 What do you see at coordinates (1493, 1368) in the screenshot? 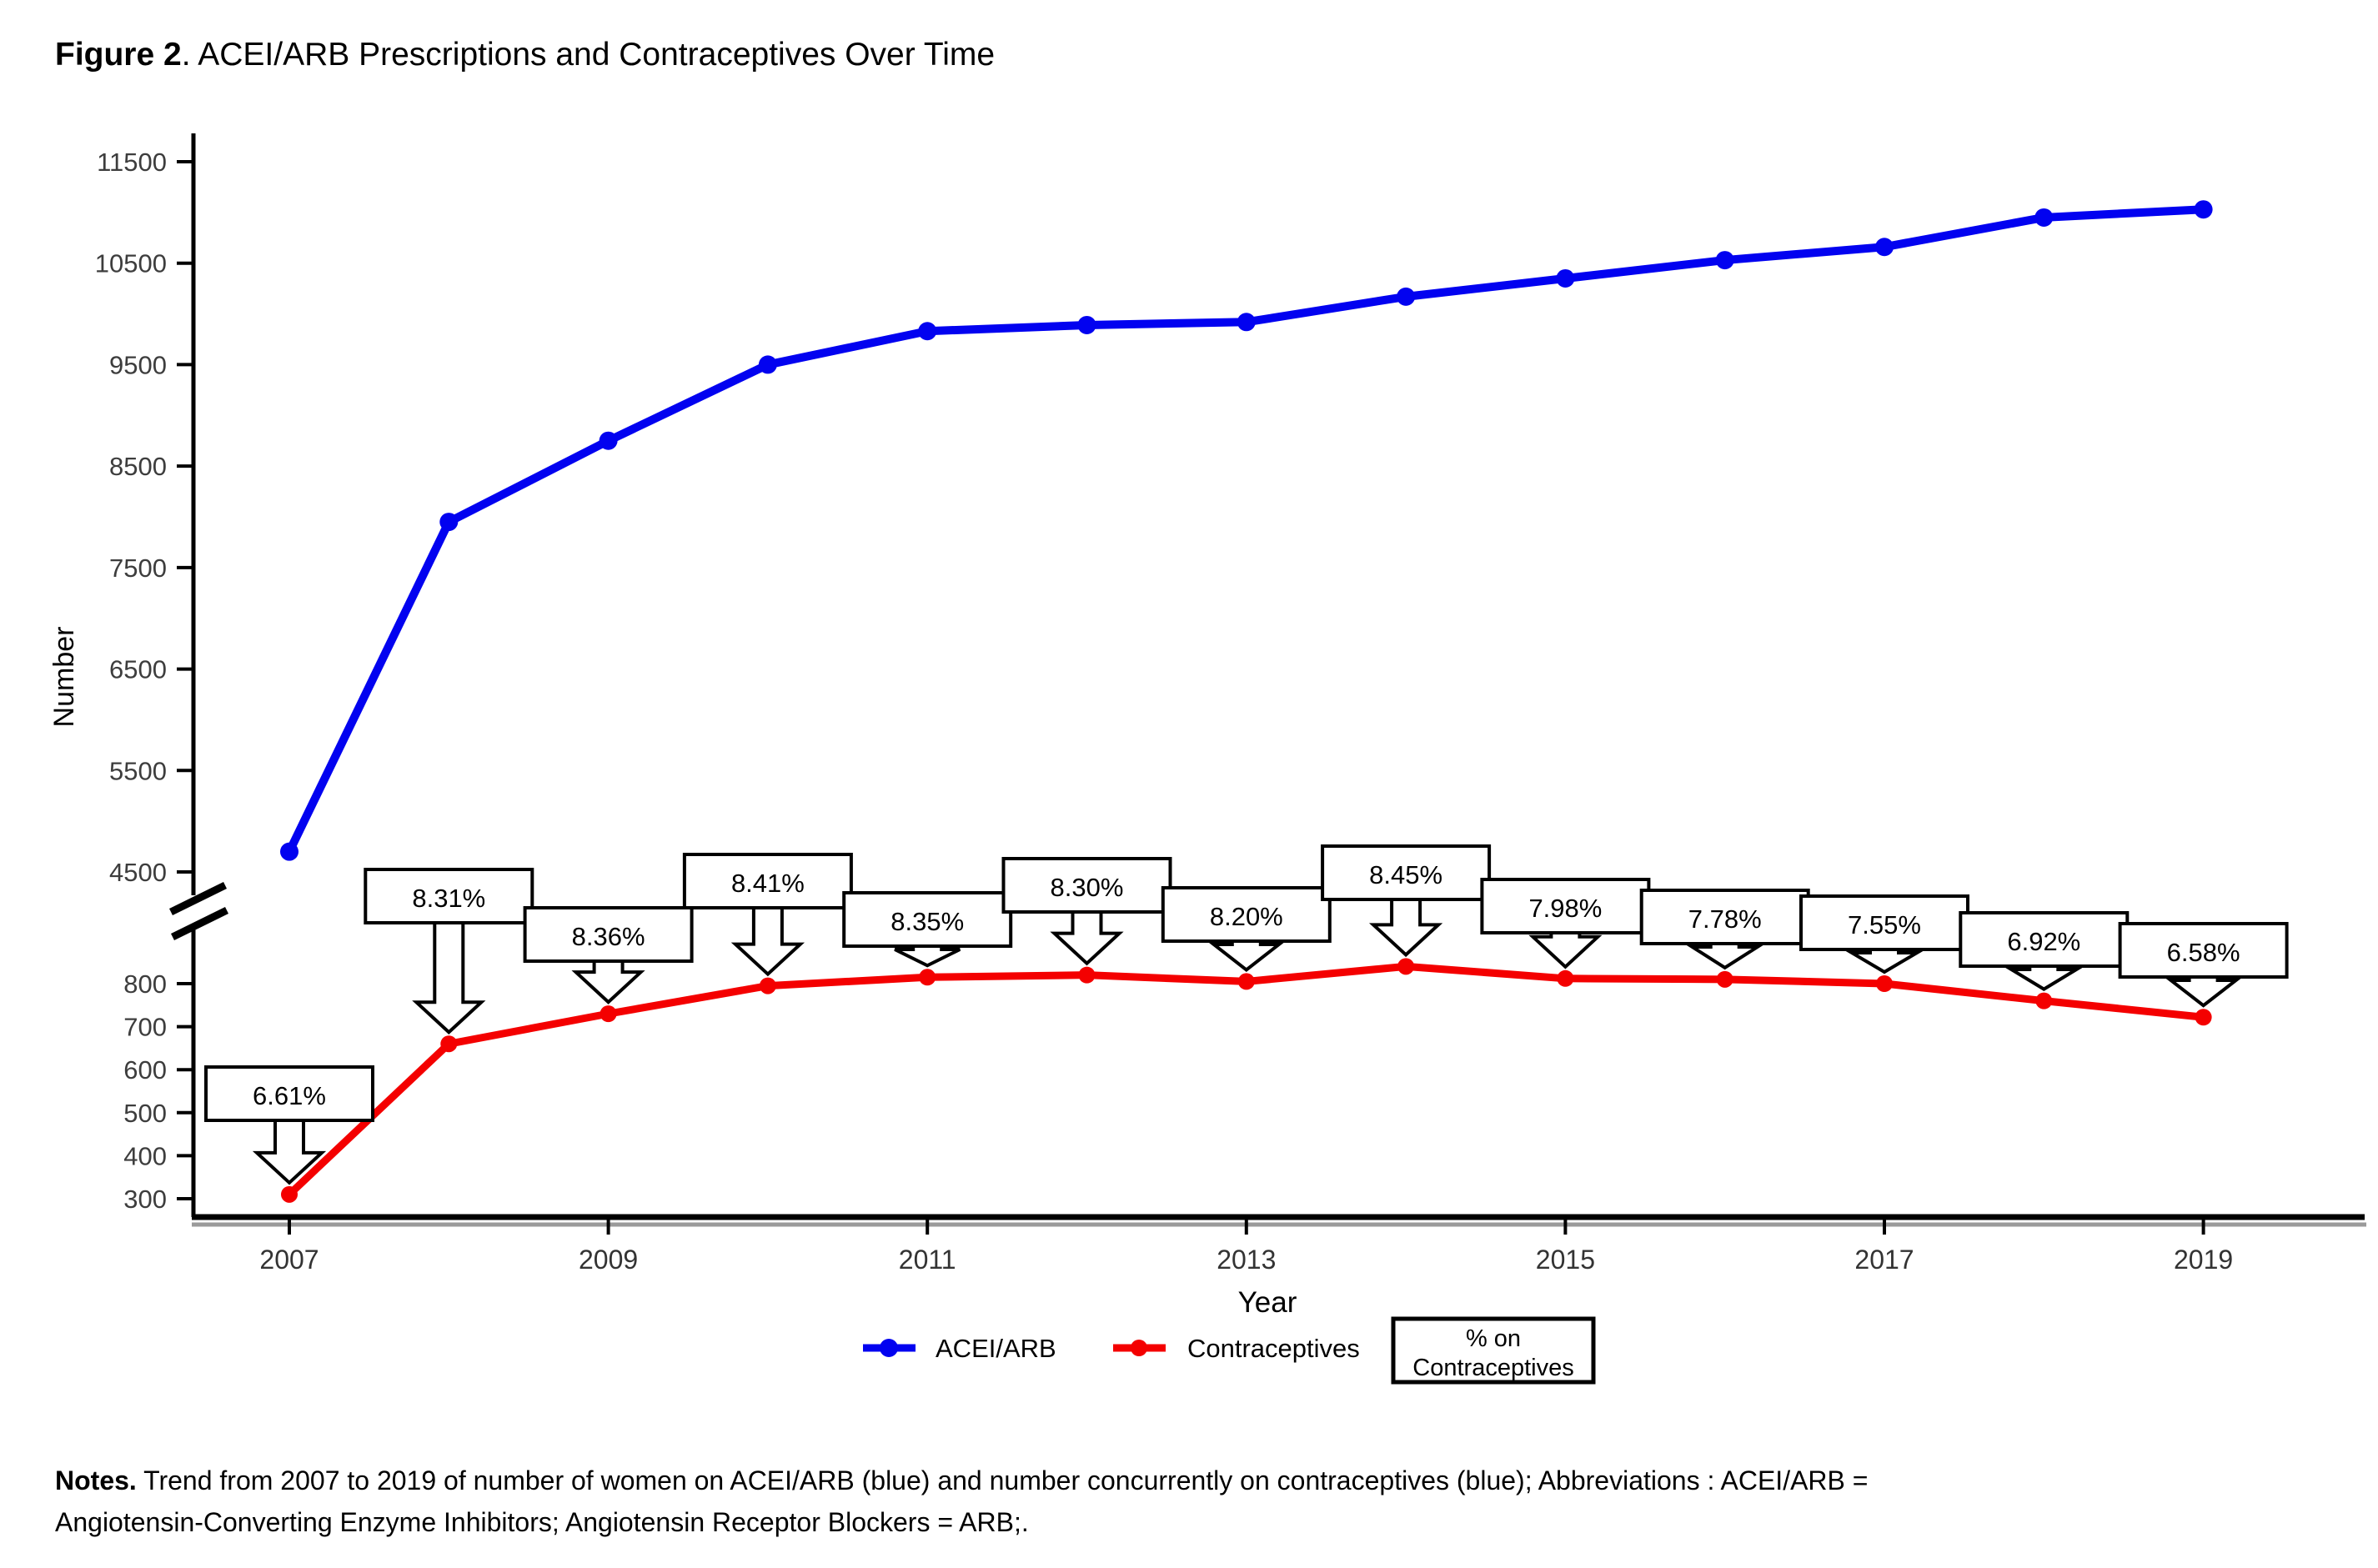
I see `legend-percent-label: Contraceptives` at bounding box center [1493, 1368].